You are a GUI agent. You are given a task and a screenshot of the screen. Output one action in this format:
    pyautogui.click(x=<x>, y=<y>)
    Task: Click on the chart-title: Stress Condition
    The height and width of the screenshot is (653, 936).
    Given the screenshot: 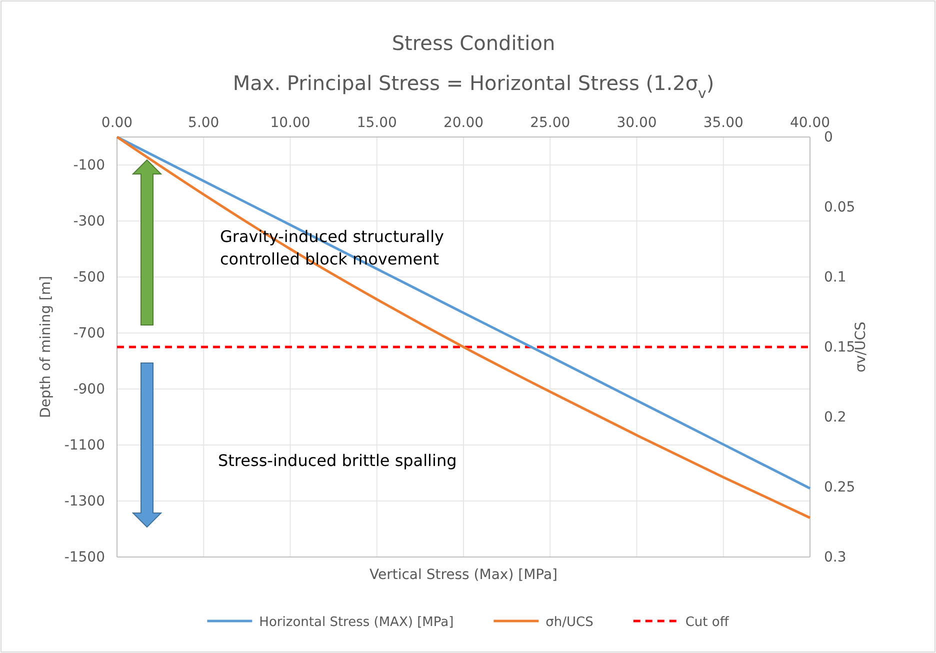 What is the action you would take?
    pyautogui.click(x=474, y=43)
    